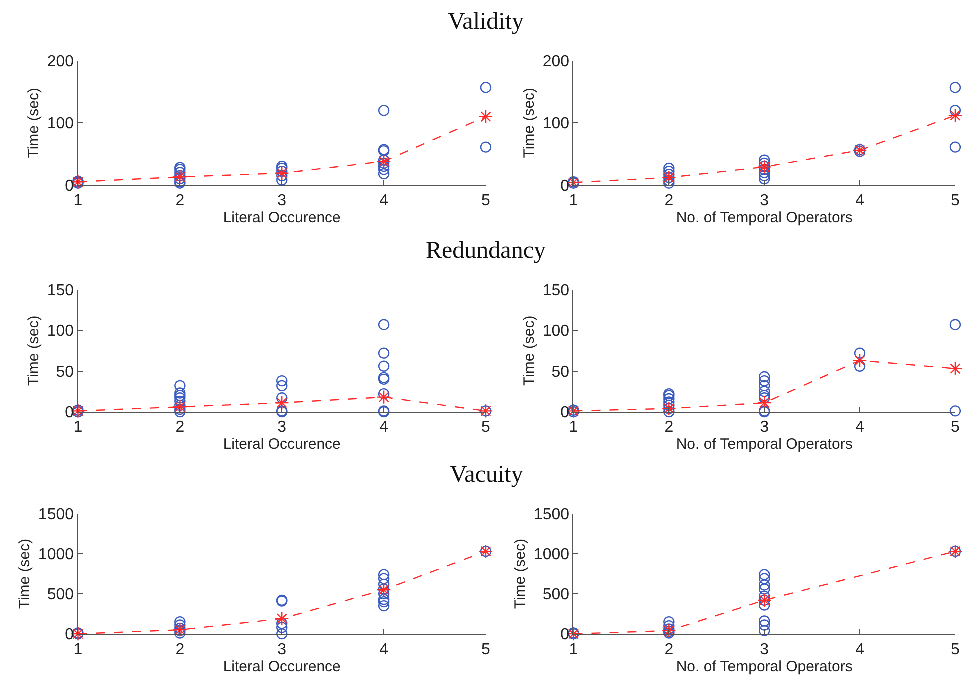 Image resolution: width=973 pixels, height=692 pixels. What do you see at coordinates (486, 22) in the screenshot?
I see `chart-title: Validity` at bounding box center [486, 22].